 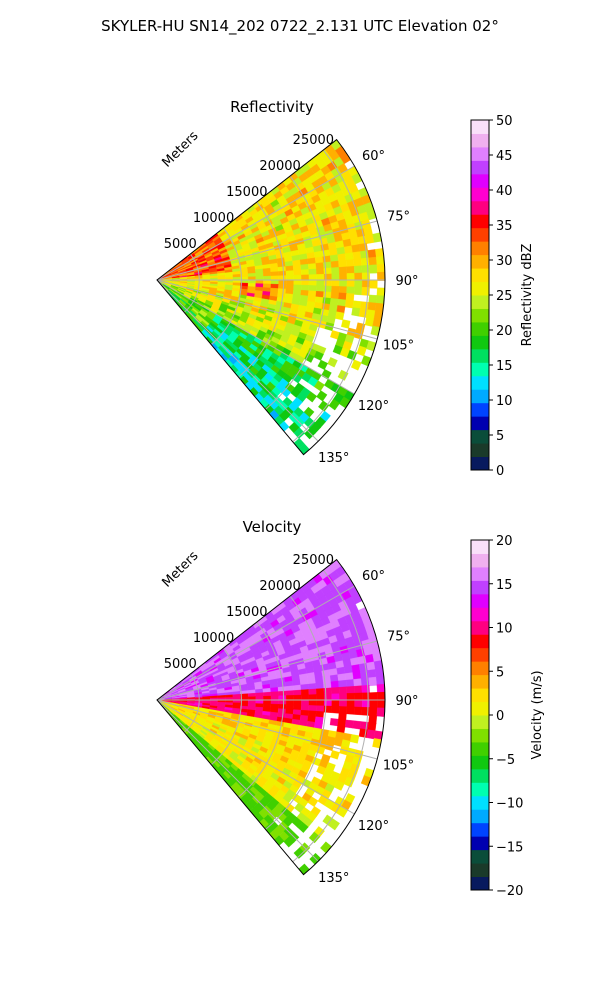 What do you see at coordinates (213, 638) in the screenshot?
I see `range-tick-label: 10000` at bounding box center [213, 638].